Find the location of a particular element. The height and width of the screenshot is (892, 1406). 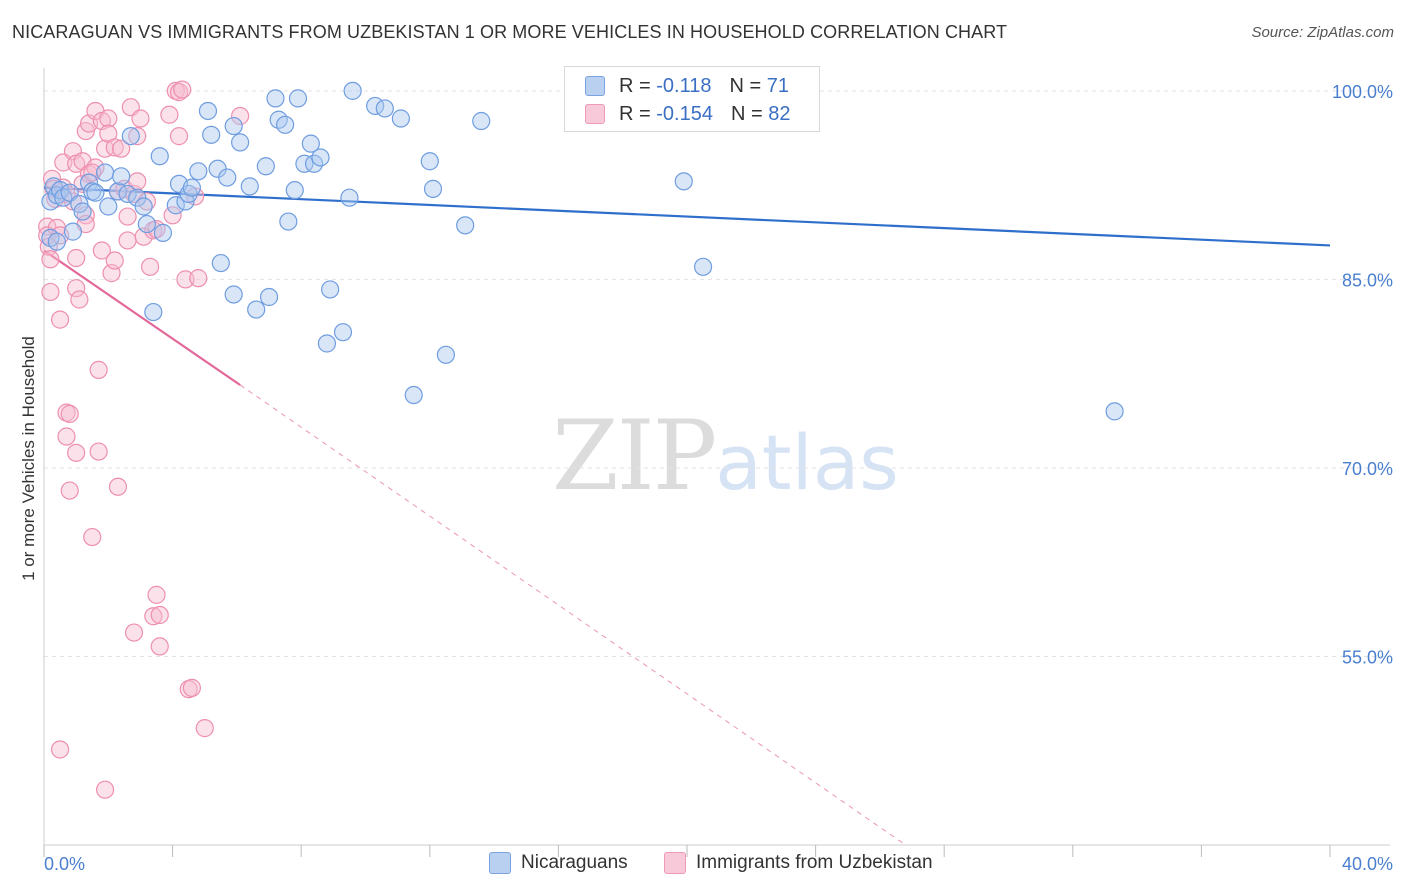

trend-line-nicaraguans is located at coordinates (687, 216).